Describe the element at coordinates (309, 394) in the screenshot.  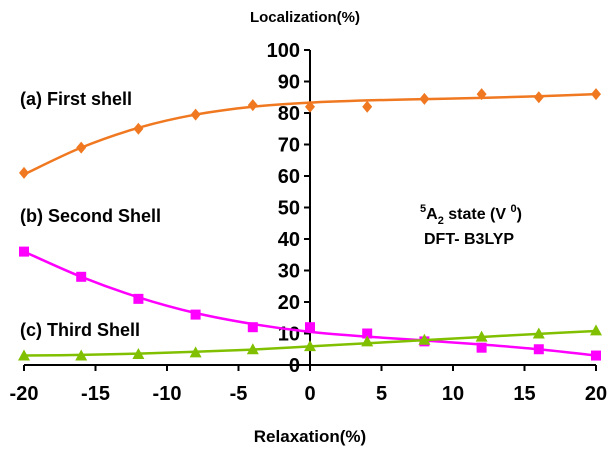
I see `x-tick-label: 0` at that location.